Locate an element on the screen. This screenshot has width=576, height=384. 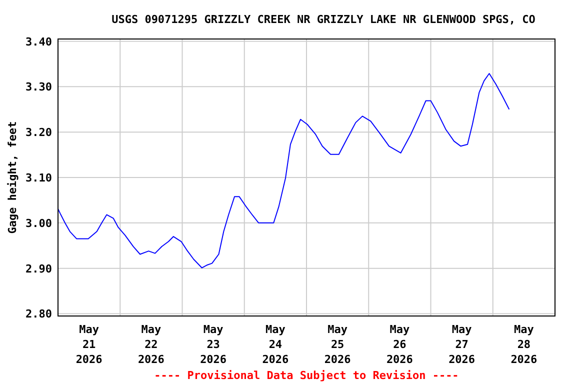
y-tick-label: 3.00 is located at coordinates (39, 223).